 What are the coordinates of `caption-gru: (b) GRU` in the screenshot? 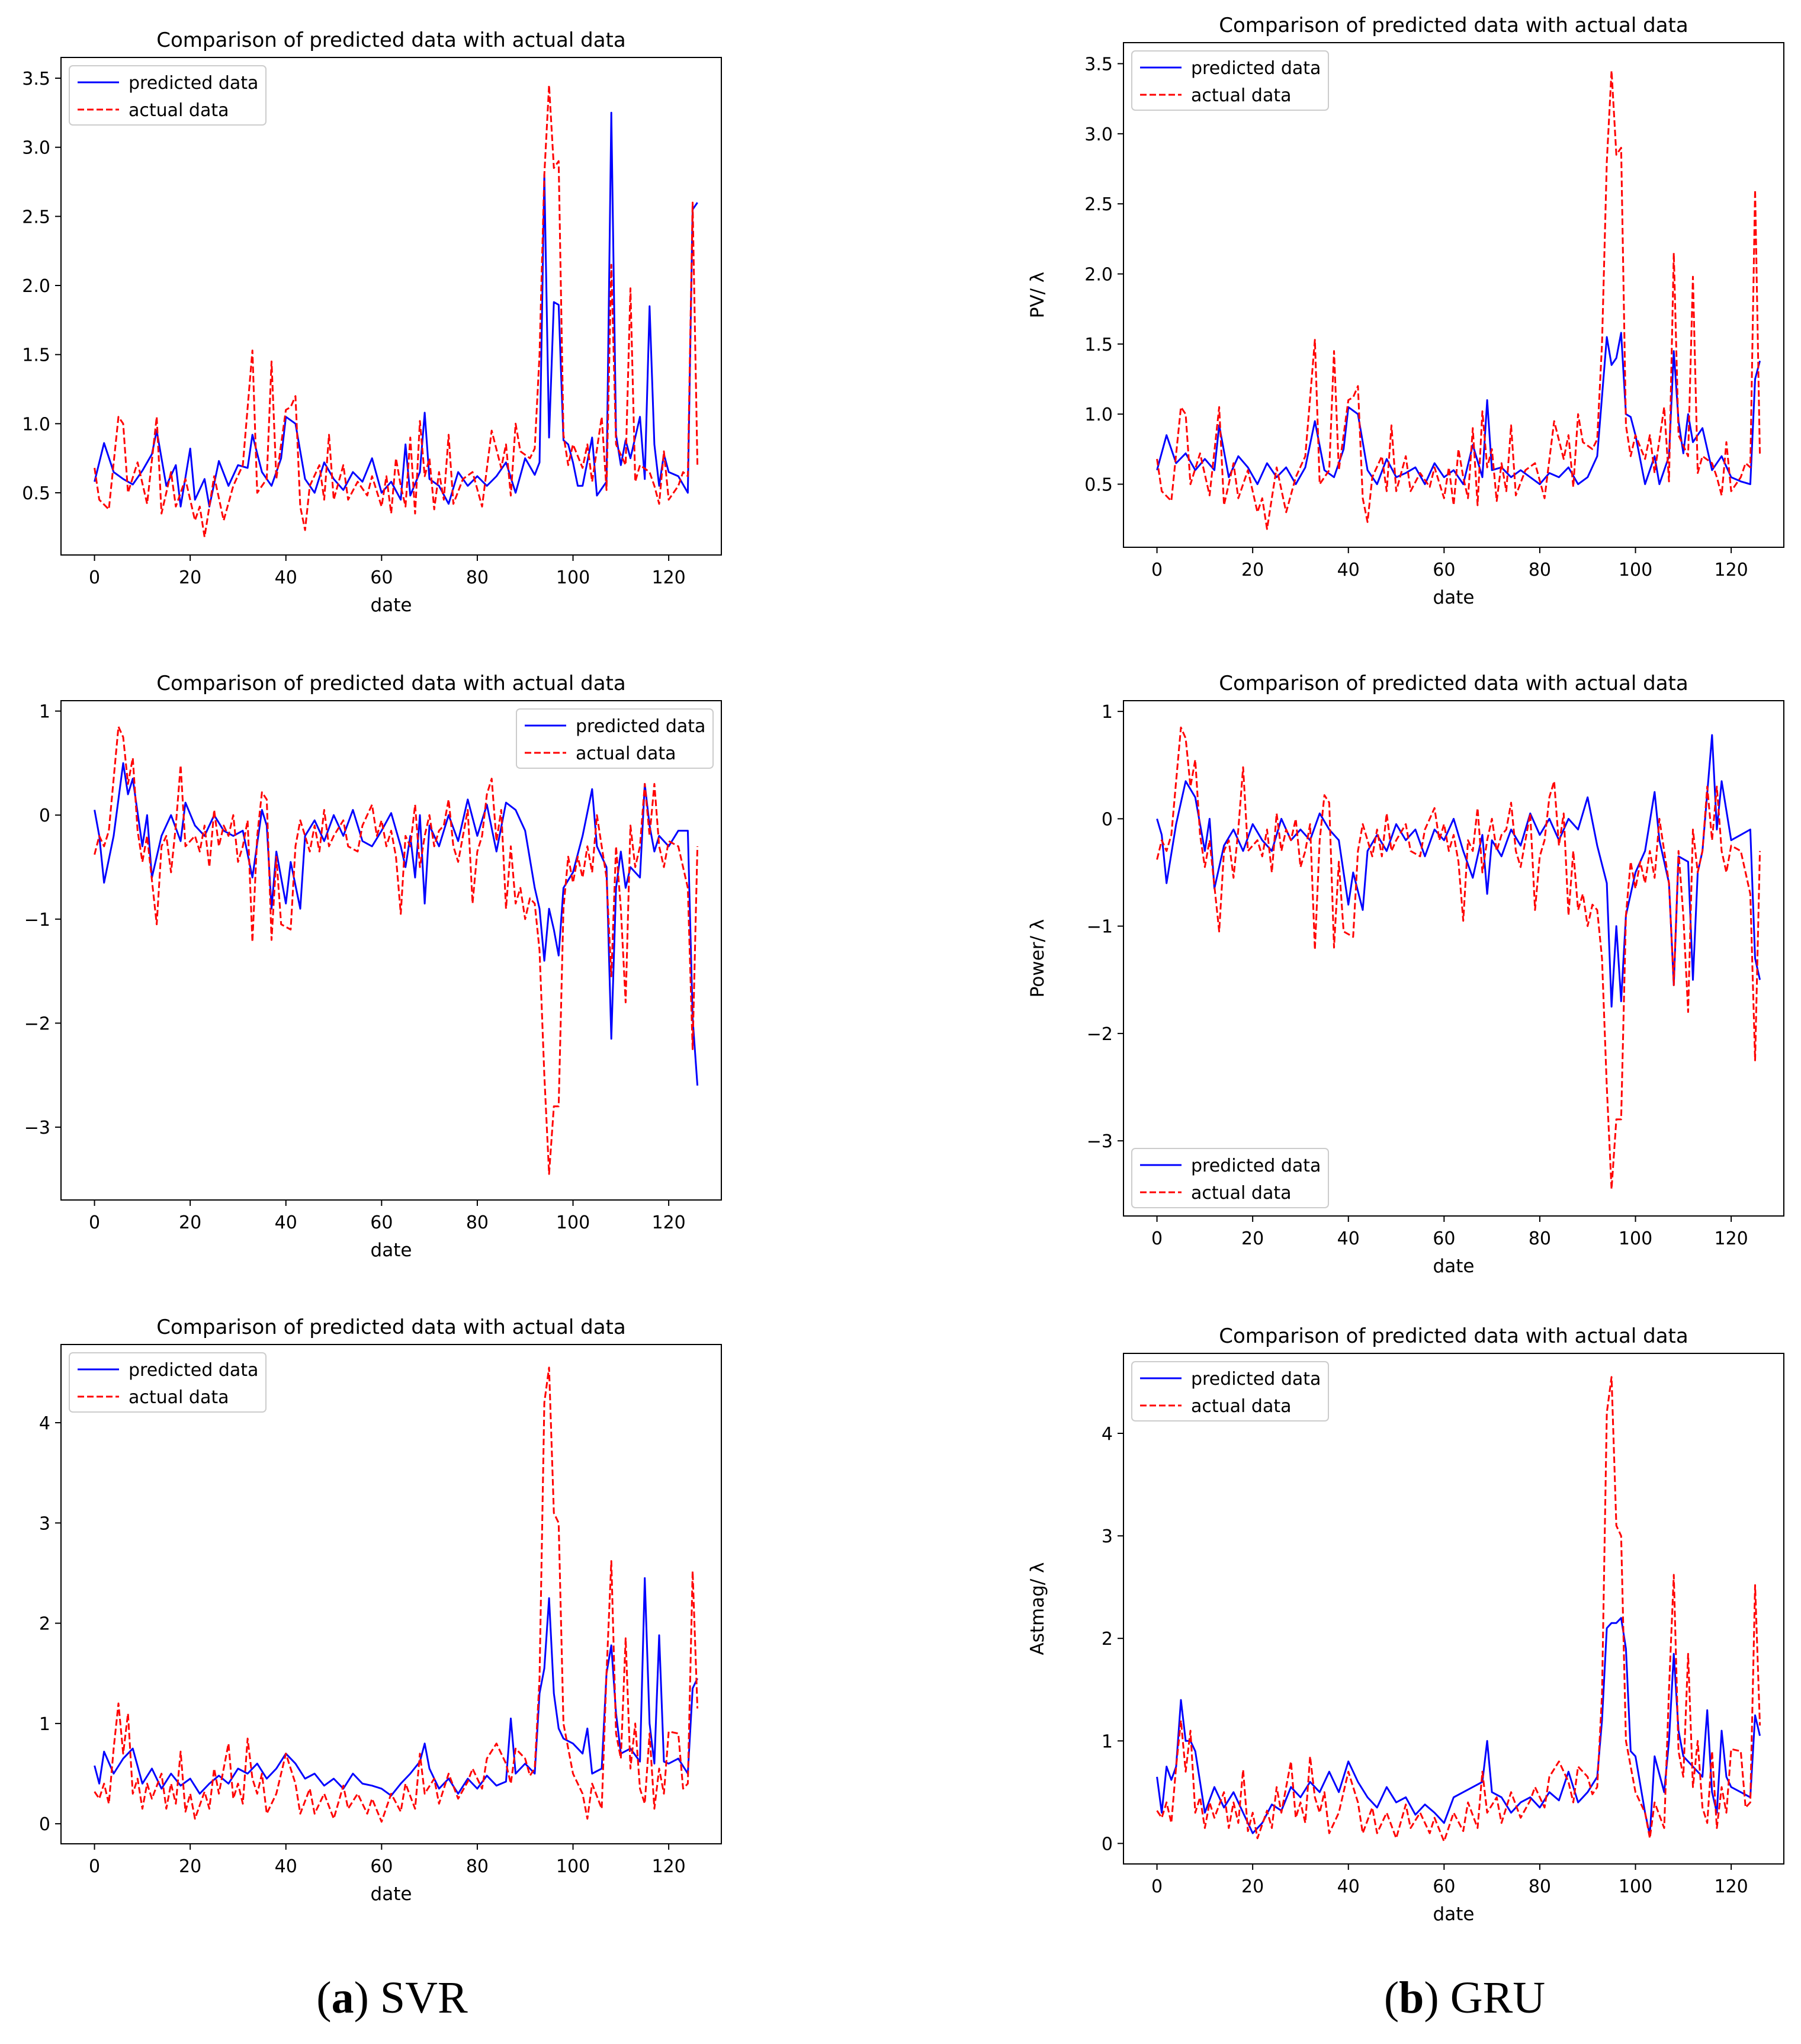 It's located at (1464, 1998).